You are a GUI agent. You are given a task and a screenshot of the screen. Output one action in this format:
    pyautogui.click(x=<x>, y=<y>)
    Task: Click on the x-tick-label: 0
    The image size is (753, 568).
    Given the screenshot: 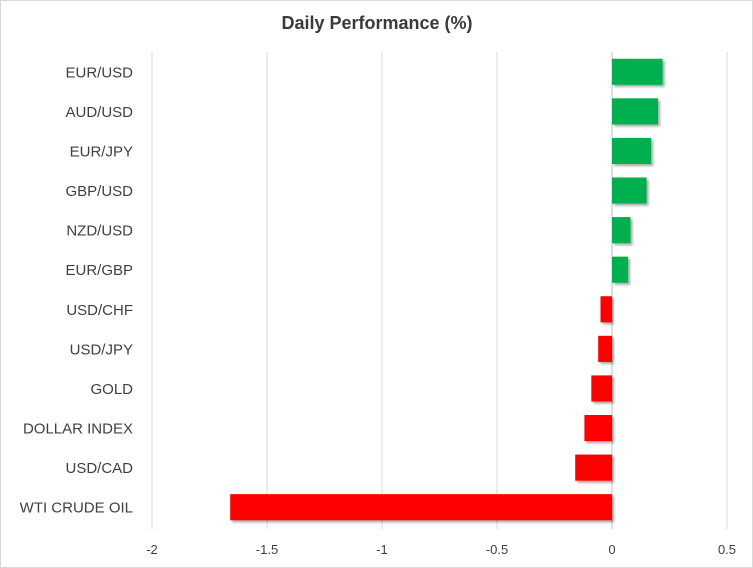 What is the action you would take?
    pyautogui.click(x=611, y=549)
    